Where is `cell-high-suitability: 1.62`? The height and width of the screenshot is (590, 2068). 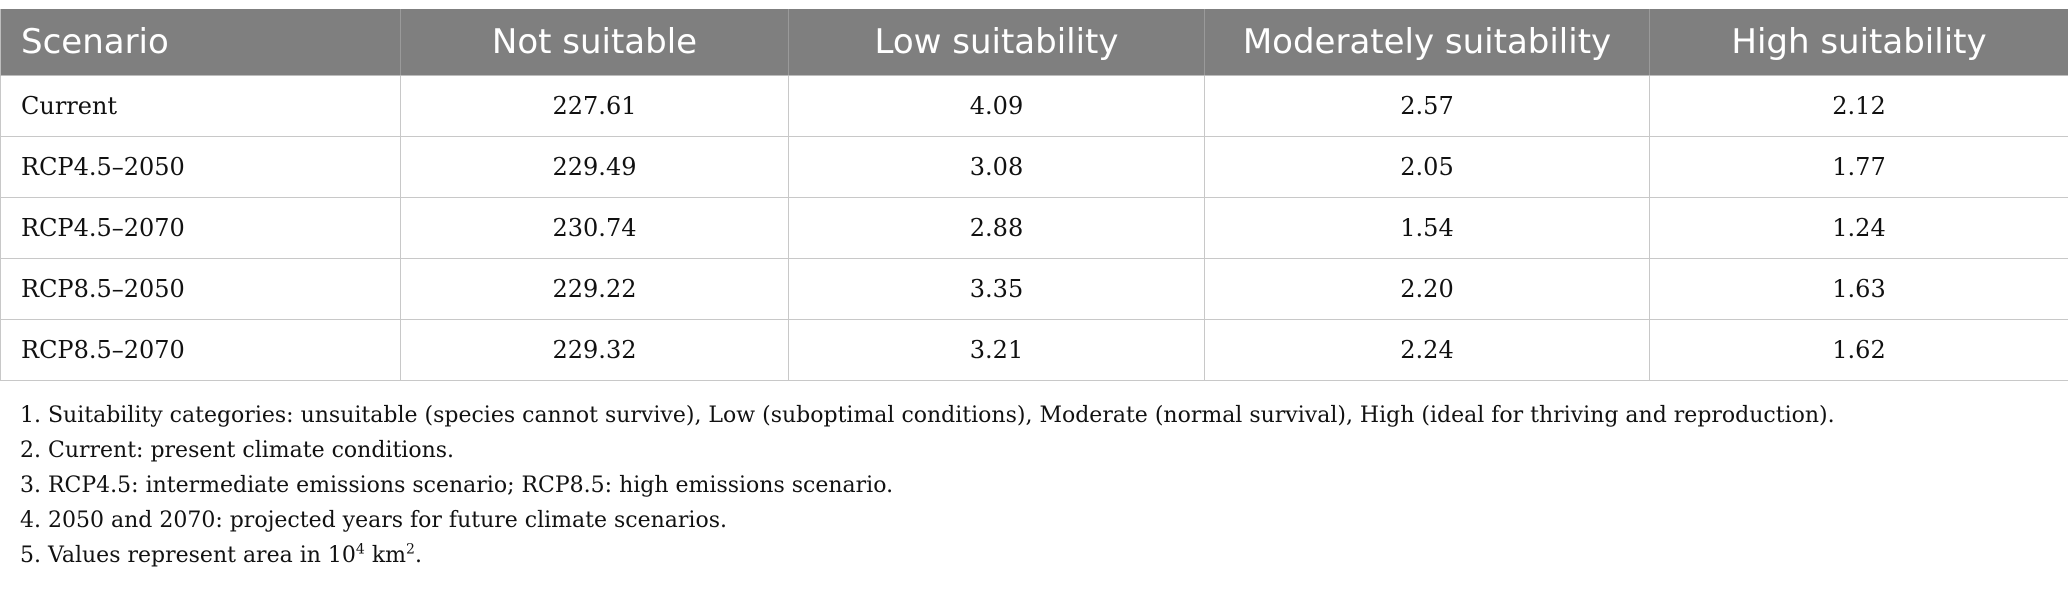
cell-high-suitability: 1.62 is located at coordinates (1858, 350).